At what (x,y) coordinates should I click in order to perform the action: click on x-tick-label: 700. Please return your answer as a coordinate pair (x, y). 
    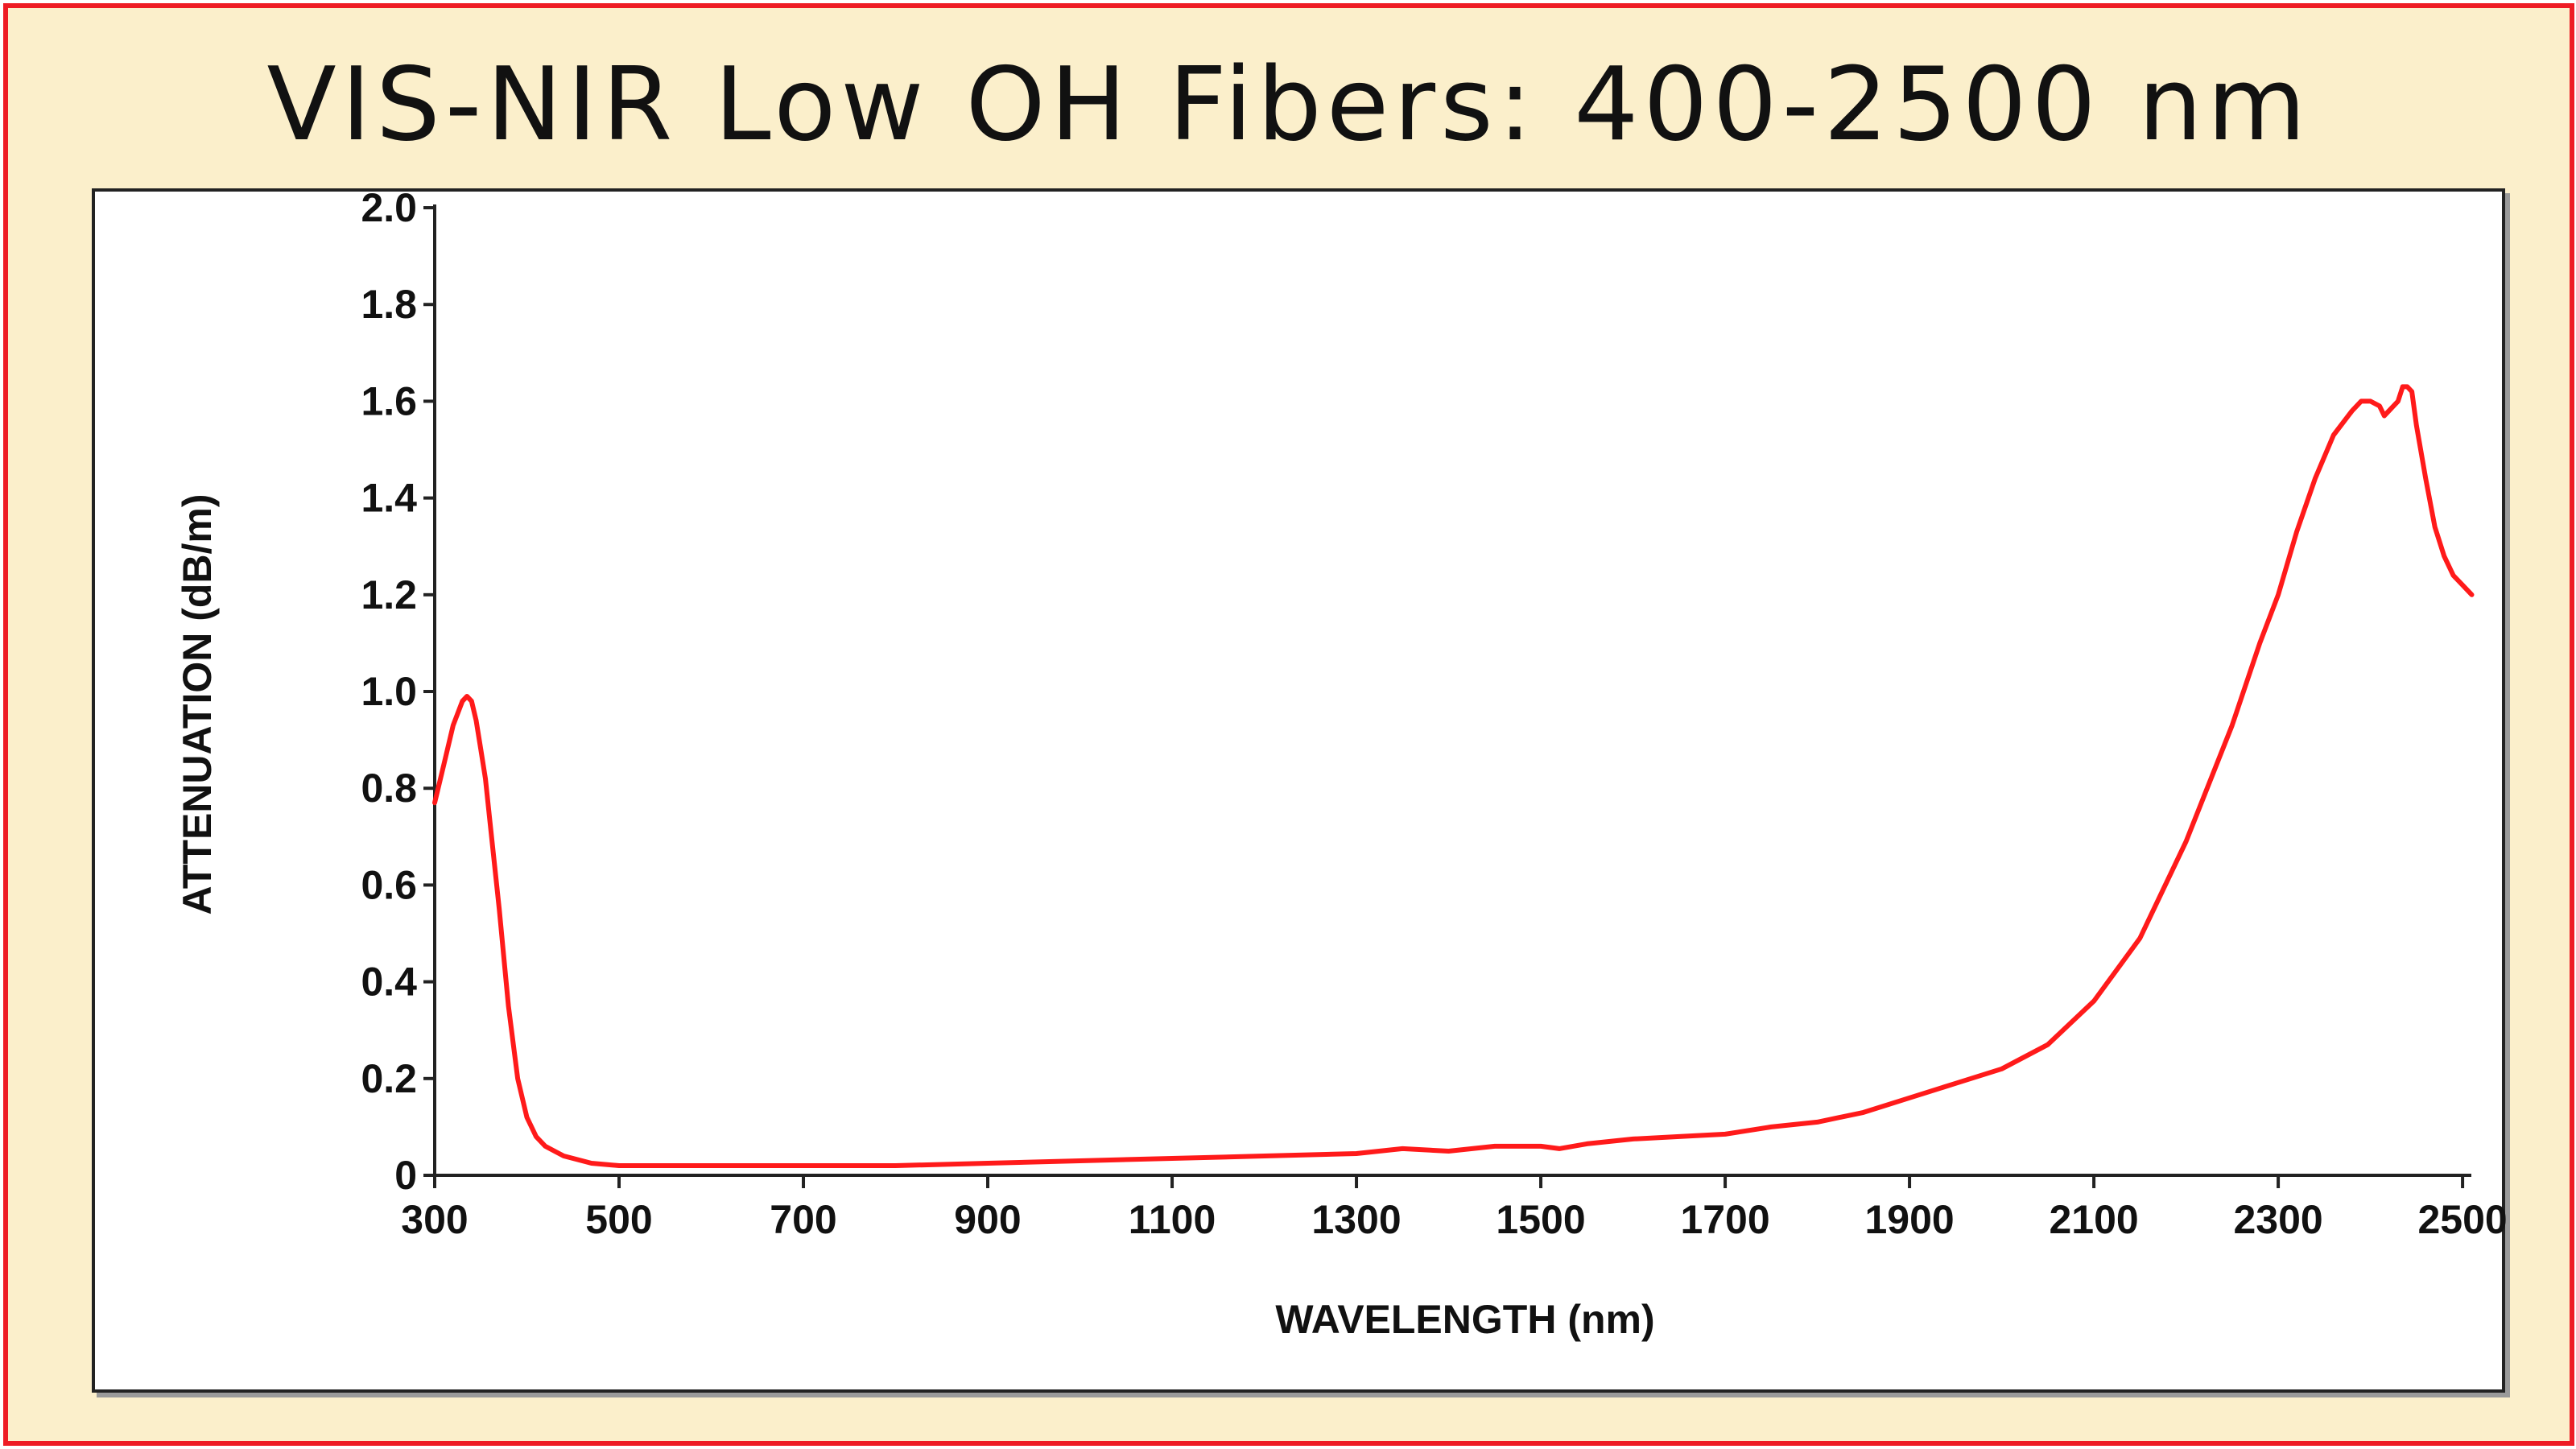
    Looking at the image, I should click on (803, 1219).